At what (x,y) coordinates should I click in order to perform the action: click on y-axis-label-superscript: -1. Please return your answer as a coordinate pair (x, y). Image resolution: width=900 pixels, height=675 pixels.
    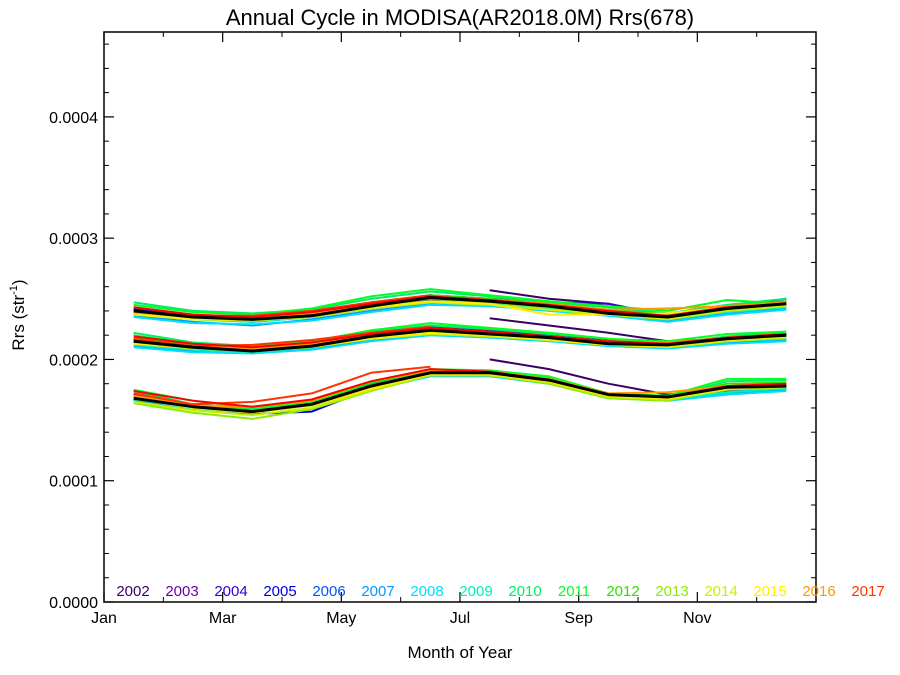
    Looking at the image, I should click on (14, 290).